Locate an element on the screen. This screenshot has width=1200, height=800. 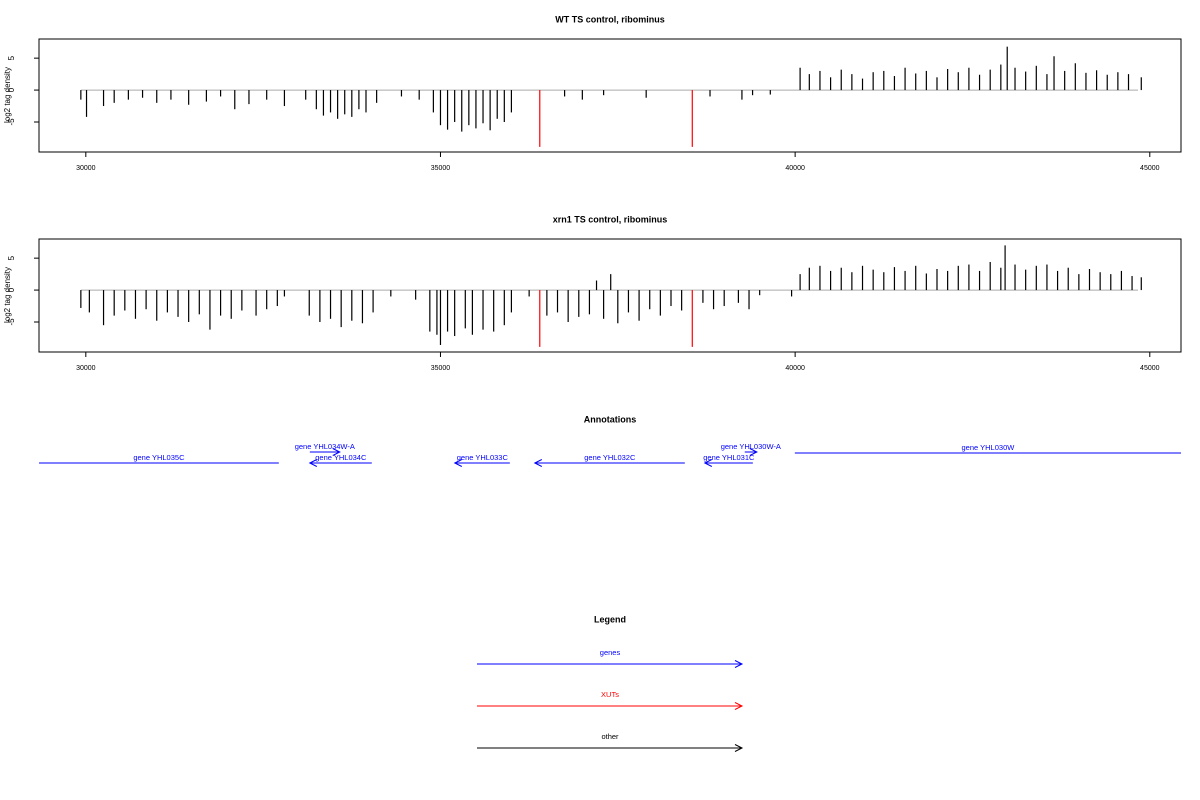
gene-label: gene YHL035C is located at coordinates (159, 457).